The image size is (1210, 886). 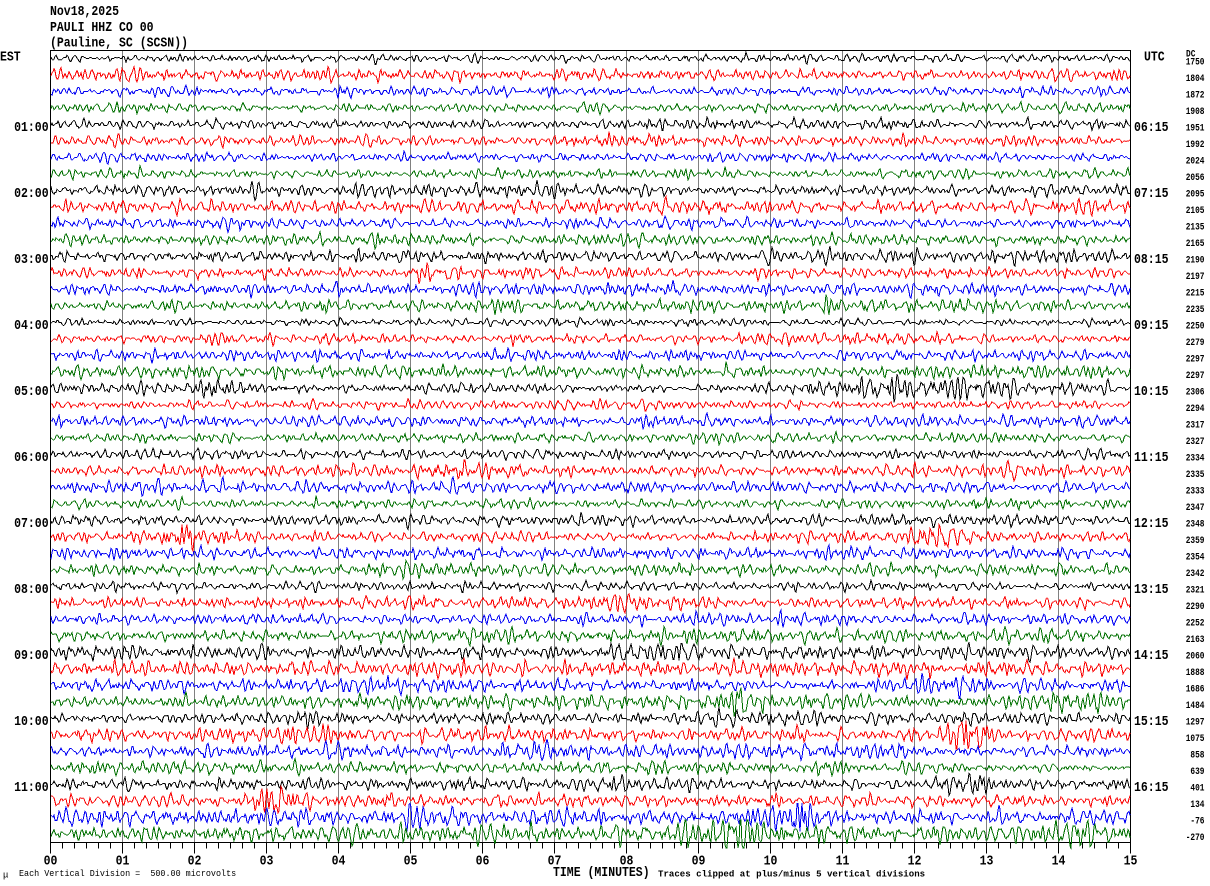 What do you see at coordinates (1195, 409) in the screenshot?
I see `svg-text: 2294` at bounding box center [1195, 409].